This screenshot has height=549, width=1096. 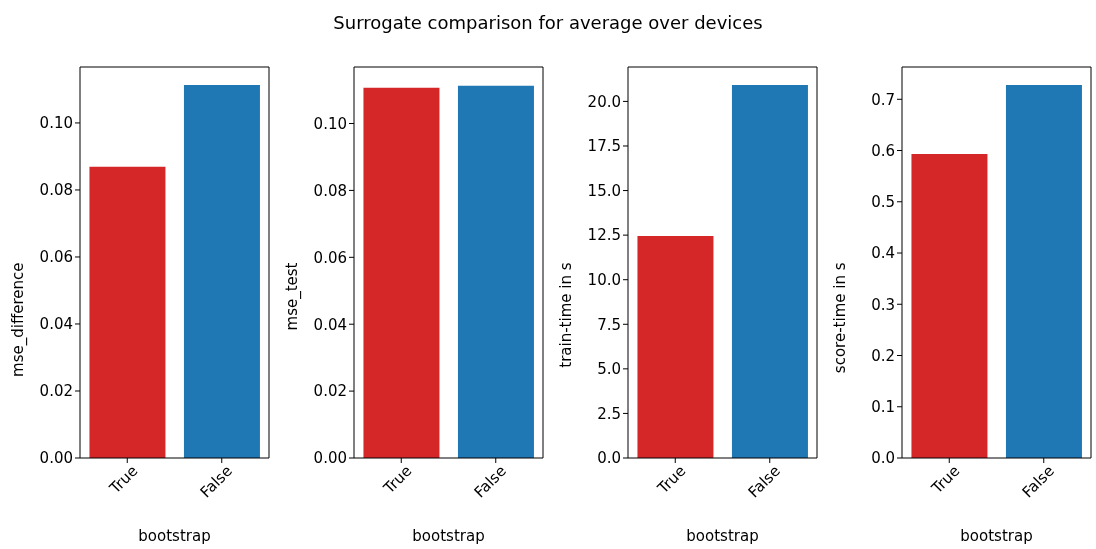 I want to click on y-axis-title: mse_difference, so click(x=19, y=319).